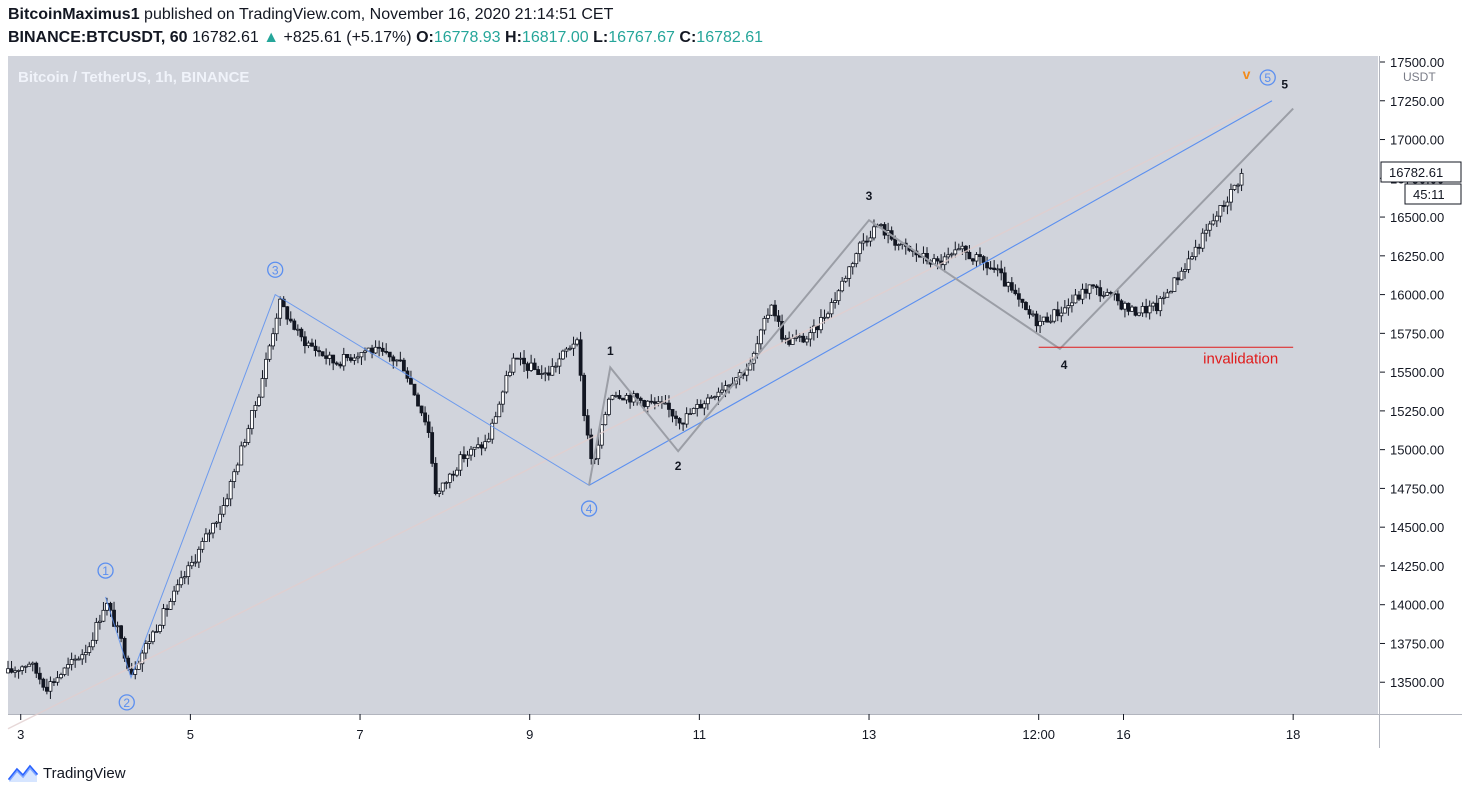 This screenshot has height=797, width=1470. Describe the element at coordinates (1417, 411) in the screenshot. I see `y-tick-label: 15250.00` at that location.